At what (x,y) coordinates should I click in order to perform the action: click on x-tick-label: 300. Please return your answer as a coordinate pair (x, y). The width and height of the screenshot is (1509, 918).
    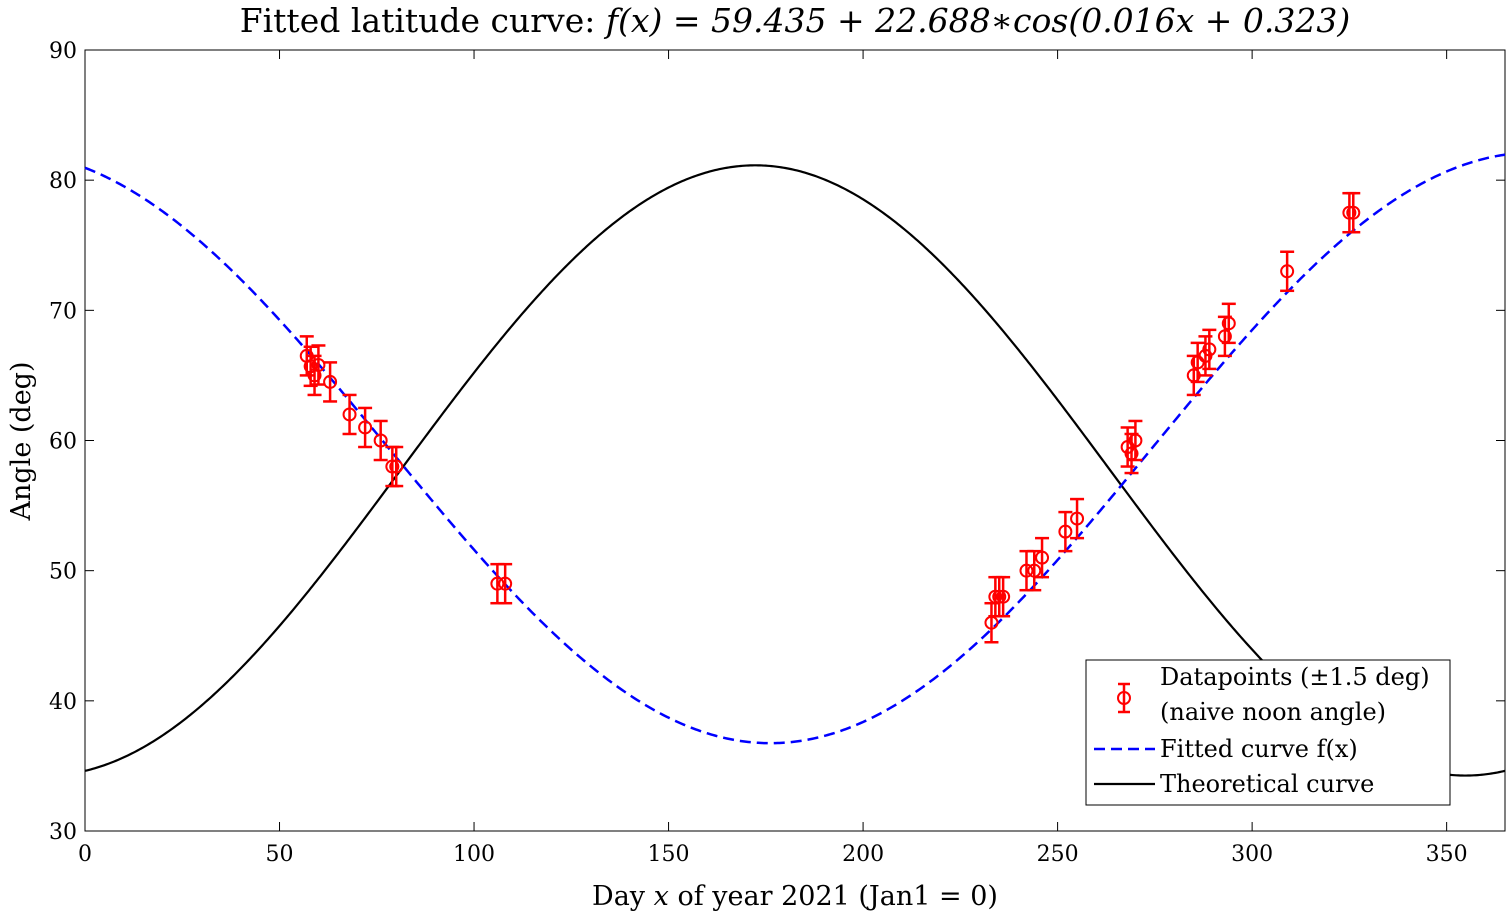
    Looking at the image, I should click on (1252, 854).